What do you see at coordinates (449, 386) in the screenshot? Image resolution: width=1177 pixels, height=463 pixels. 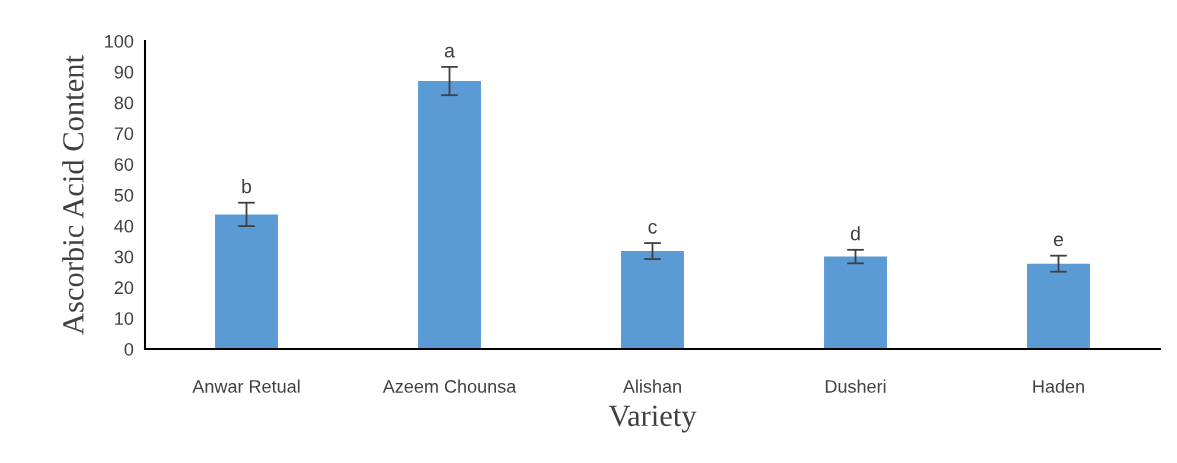 I see `x-tick-label: Azeem Chounsa` at bounding box center [449, 386].